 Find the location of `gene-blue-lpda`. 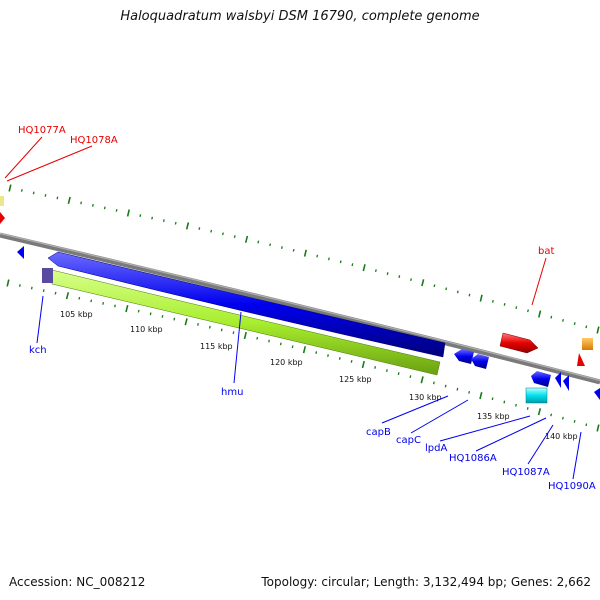

gene-blue-lpda is located at coordinates (541, 379).